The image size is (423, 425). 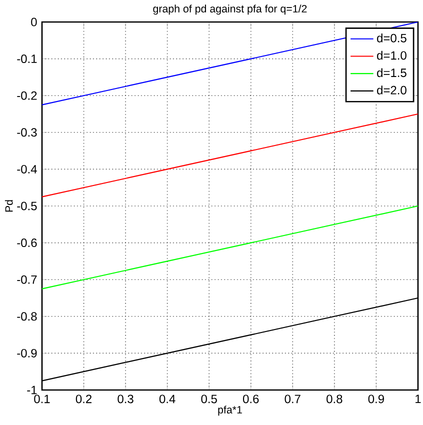 I want to click on x-tick-label: 0.3, so click(x=126, y=399).